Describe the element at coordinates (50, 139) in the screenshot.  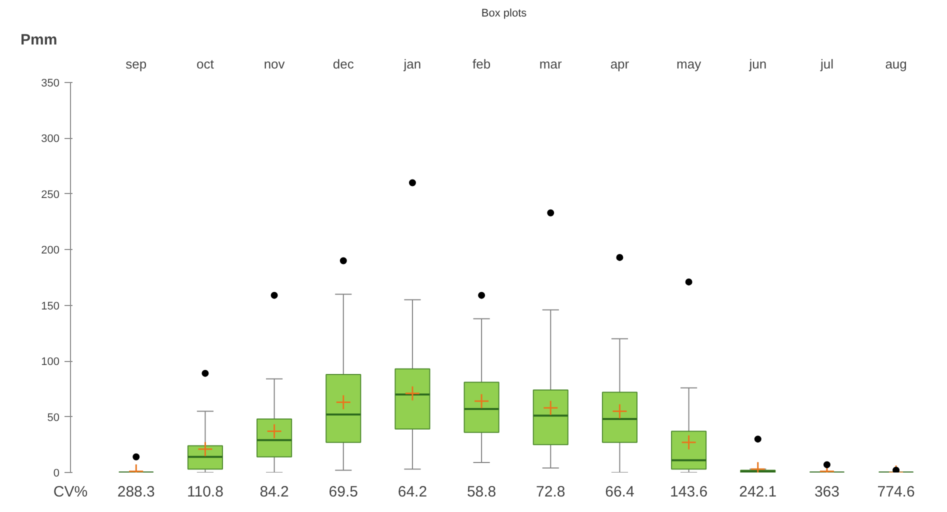
I see `y-tick-label: 300` at that location.